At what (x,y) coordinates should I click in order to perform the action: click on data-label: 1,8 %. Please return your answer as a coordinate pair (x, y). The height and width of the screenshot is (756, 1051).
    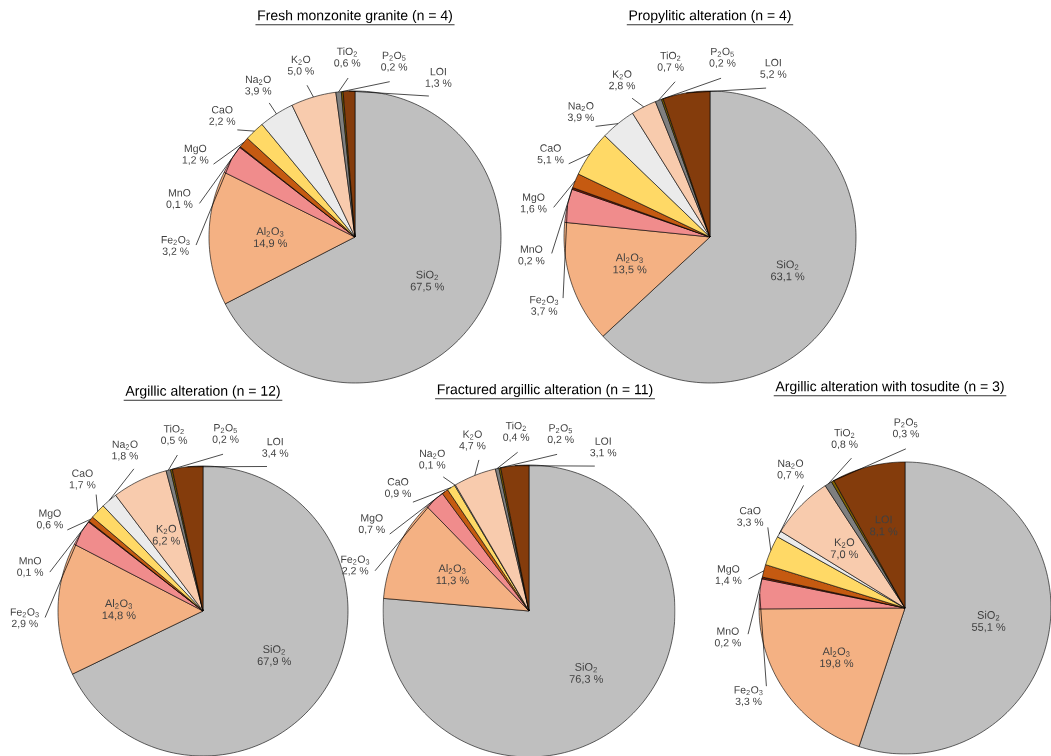
    Looking at the image, I should click on (125, 456).